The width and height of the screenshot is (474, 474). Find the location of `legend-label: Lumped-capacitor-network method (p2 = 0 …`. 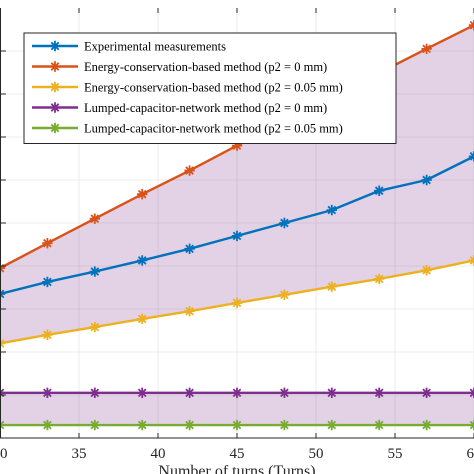

legend-label: Lumped-capacitor-network method (p2 = 0 … is located at coordinates (205, 108).